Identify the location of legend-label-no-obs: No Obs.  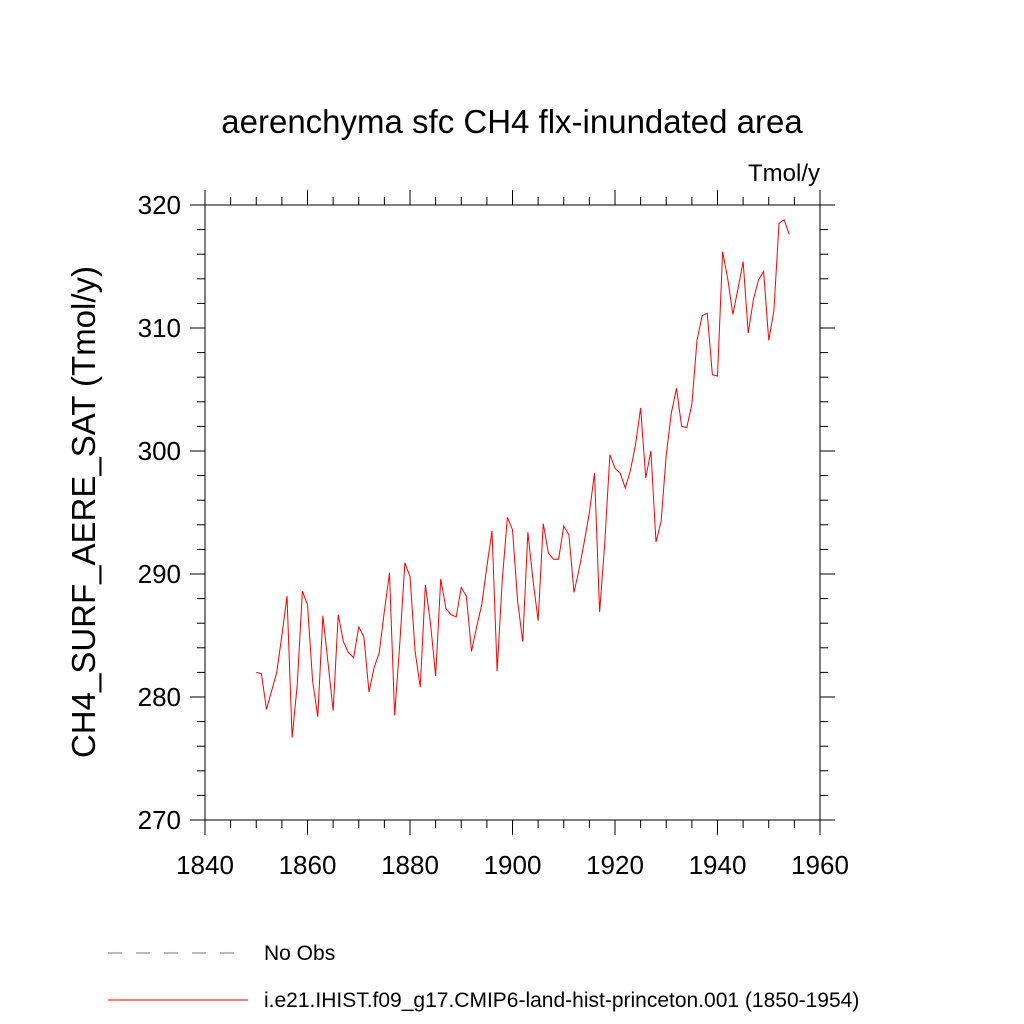
(299, 953).